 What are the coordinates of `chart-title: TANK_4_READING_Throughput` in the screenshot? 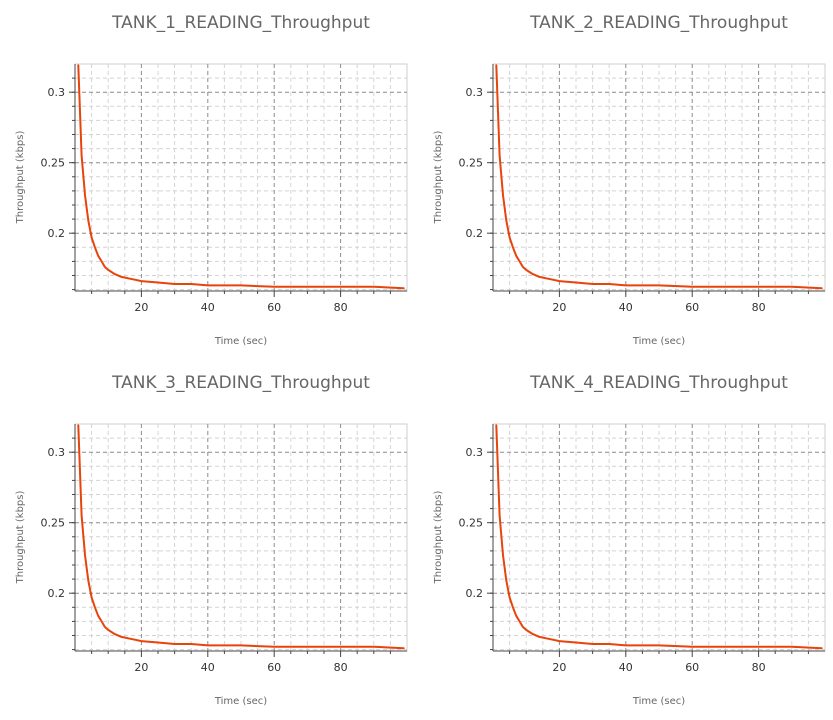 It's located at (658, 383).